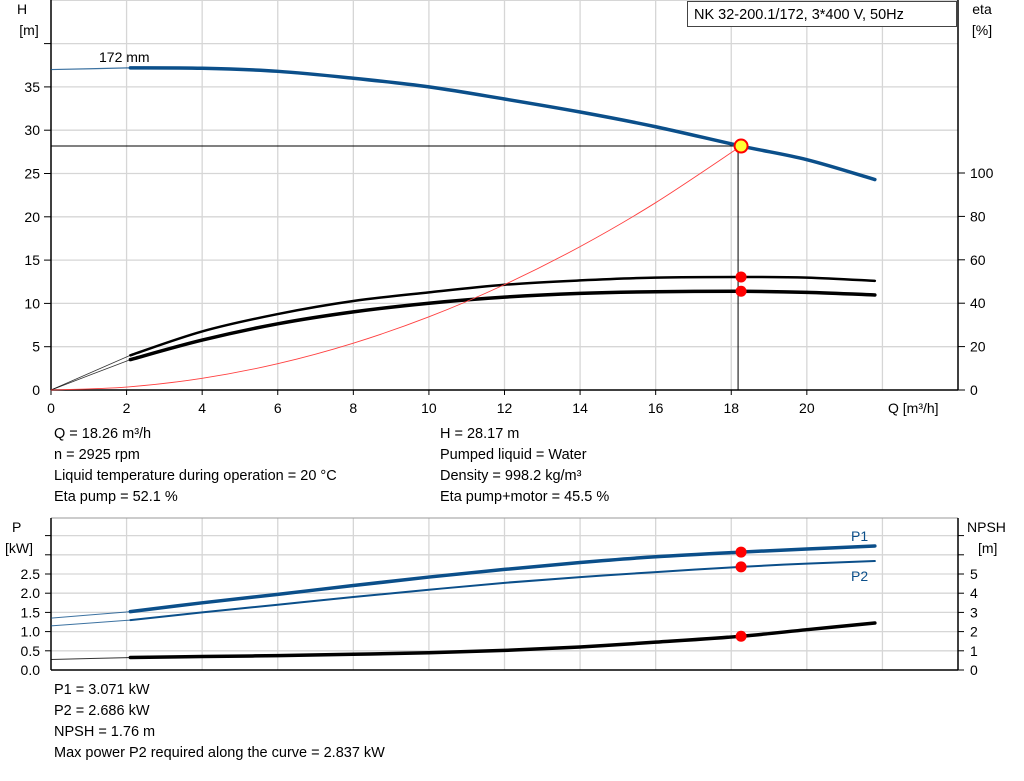 This screenshot has height=781, width=1024. What do you see at coordinates (90, 69) in the screenshot?
I see `head-extrapolated-line` at bounding box center [90, 69].